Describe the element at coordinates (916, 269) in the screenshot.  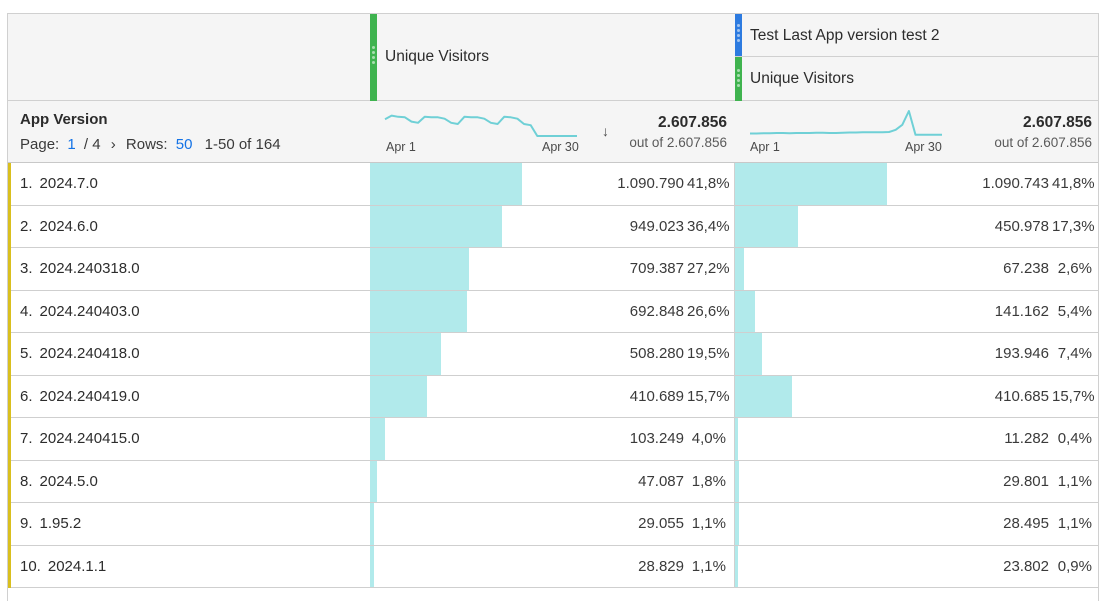
I see `metric-cell: 67.238 2,6%` at that location.